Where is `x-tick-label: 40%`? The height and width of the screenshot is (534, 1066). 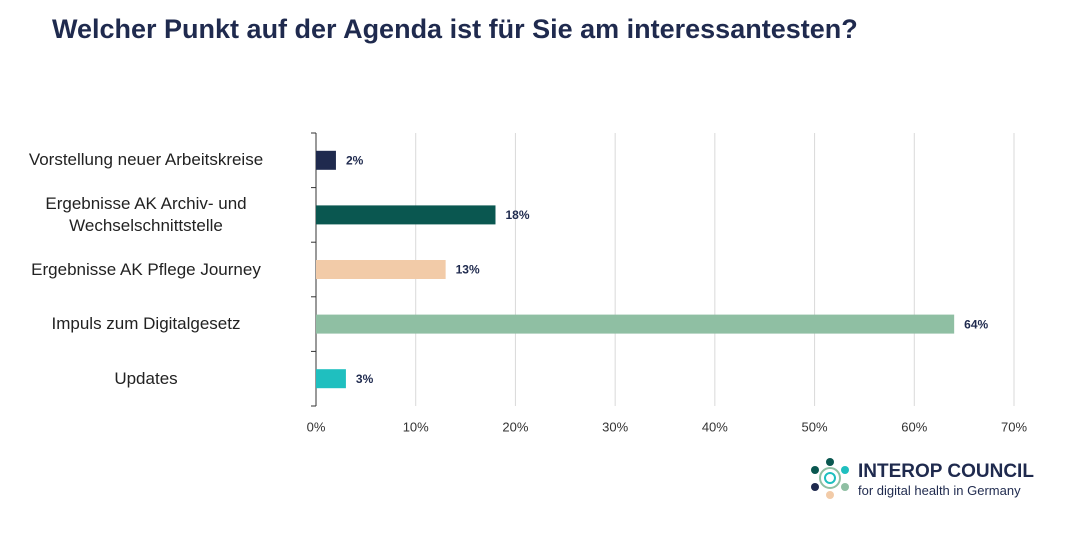 x-tick-label: 40% is located at coordinates (715, 426).